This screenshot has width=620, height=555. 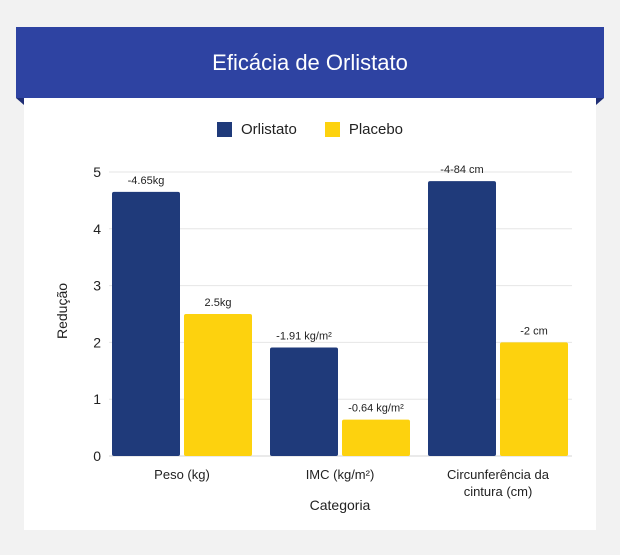 I want to click on x-tick-label-1: IMC (kg/m²), so click(x=340, y=474).